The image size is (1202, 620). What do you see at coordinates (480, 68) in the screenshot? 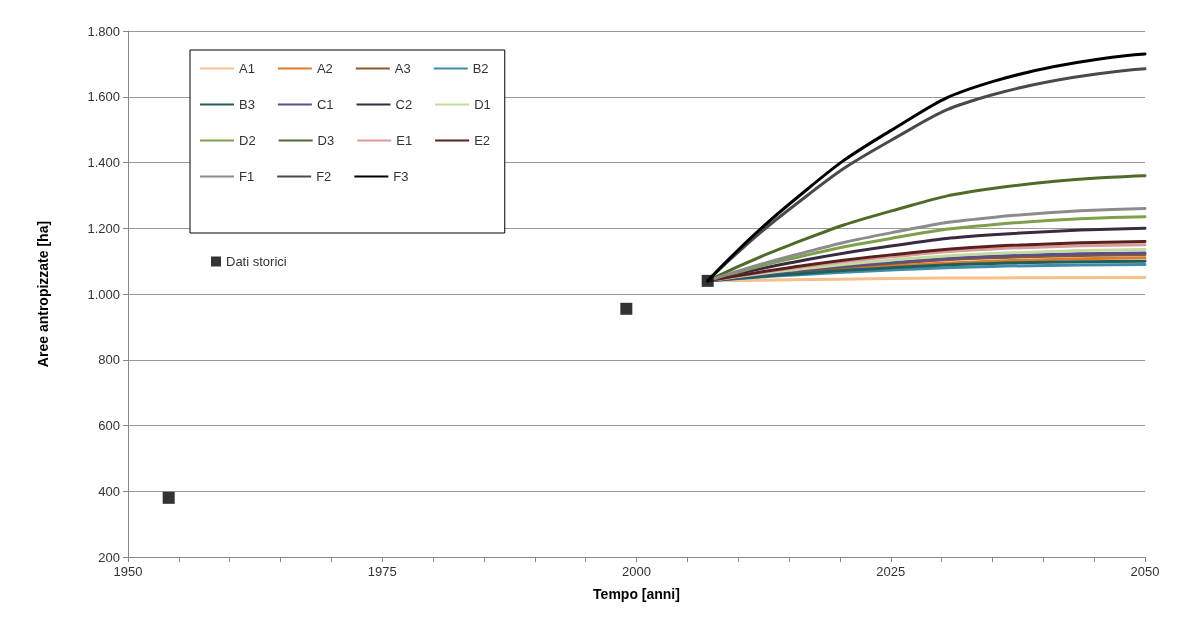
I see `legend-label: B2` at bounding box center [480, 68].